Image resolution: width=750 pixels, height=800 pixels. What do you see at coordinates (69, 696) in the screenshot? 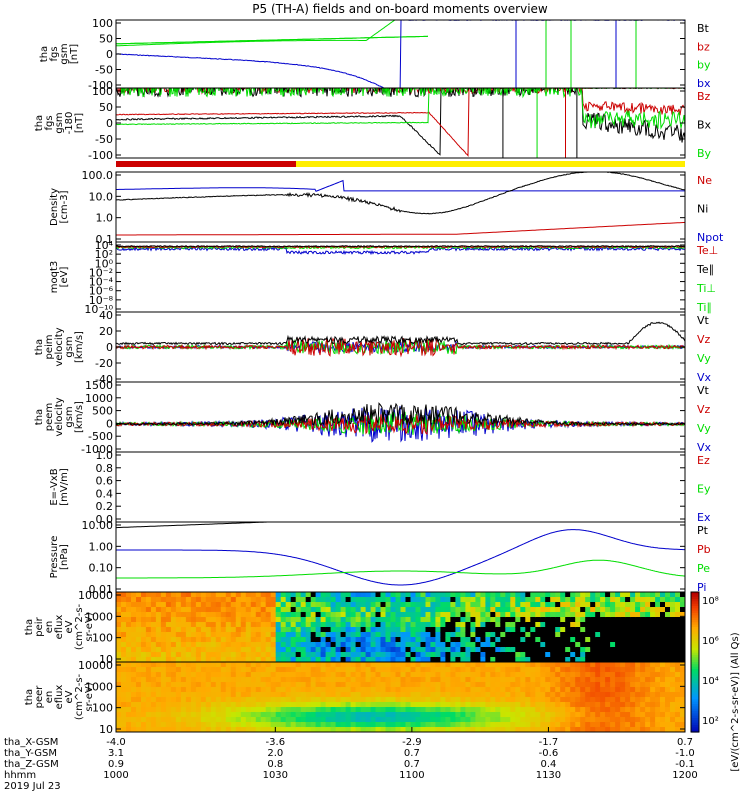
I see `y-axis-label: eV` at bounding box center [69, 696].